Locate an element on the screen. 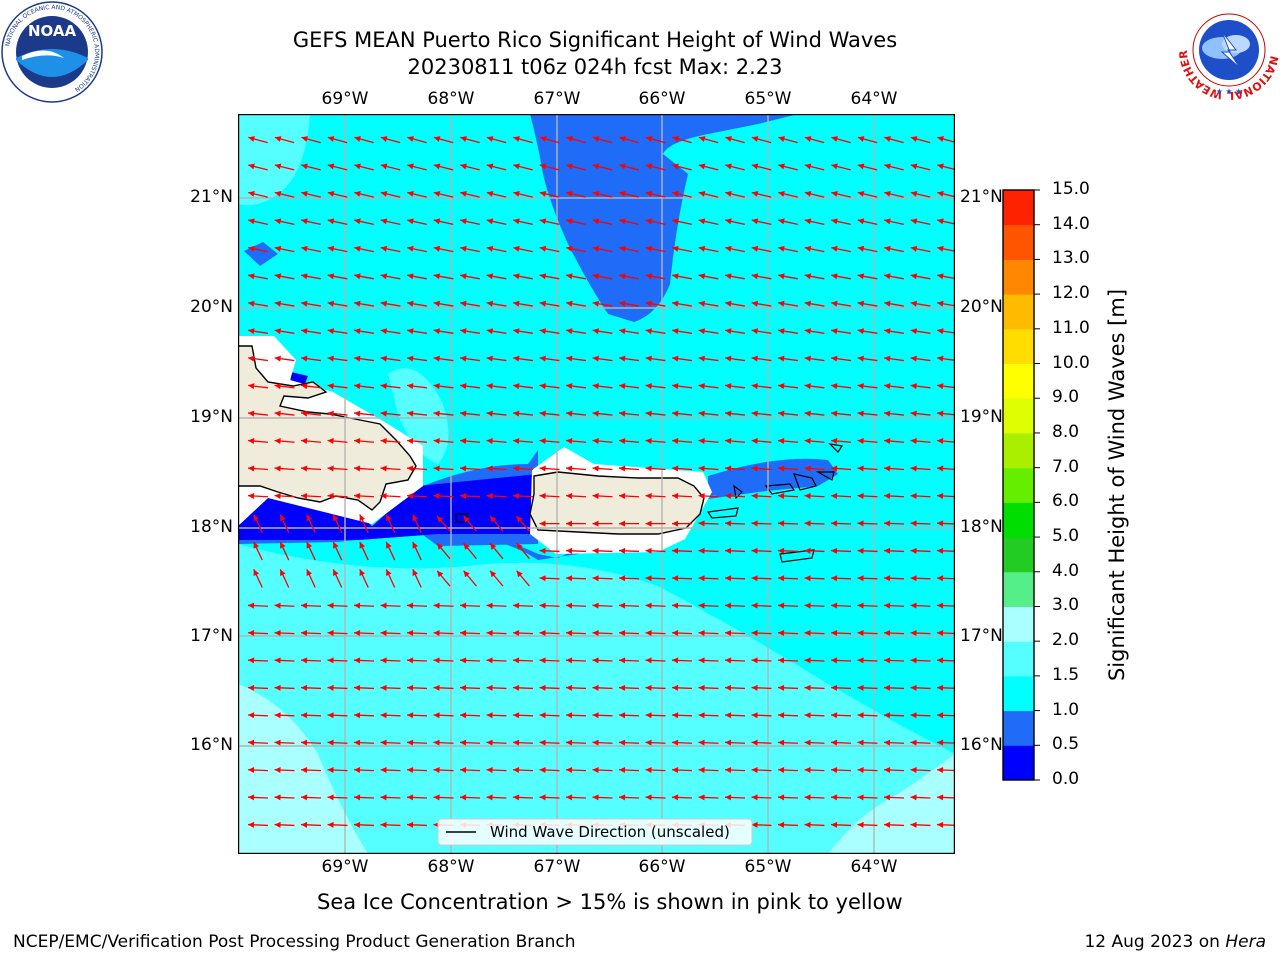 Image resolution: width=1280 pixels, height=960 pixels. legend-label: Wind Wave Direction (unscaled) is located at coordinates (610, 832).